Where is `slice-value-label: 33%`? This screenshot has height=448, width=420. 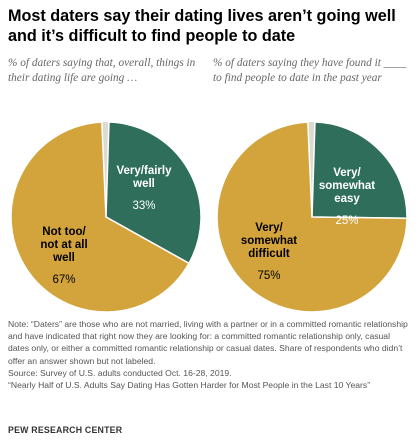
slice-value-label: 33% is located at coordinates (143, 206).